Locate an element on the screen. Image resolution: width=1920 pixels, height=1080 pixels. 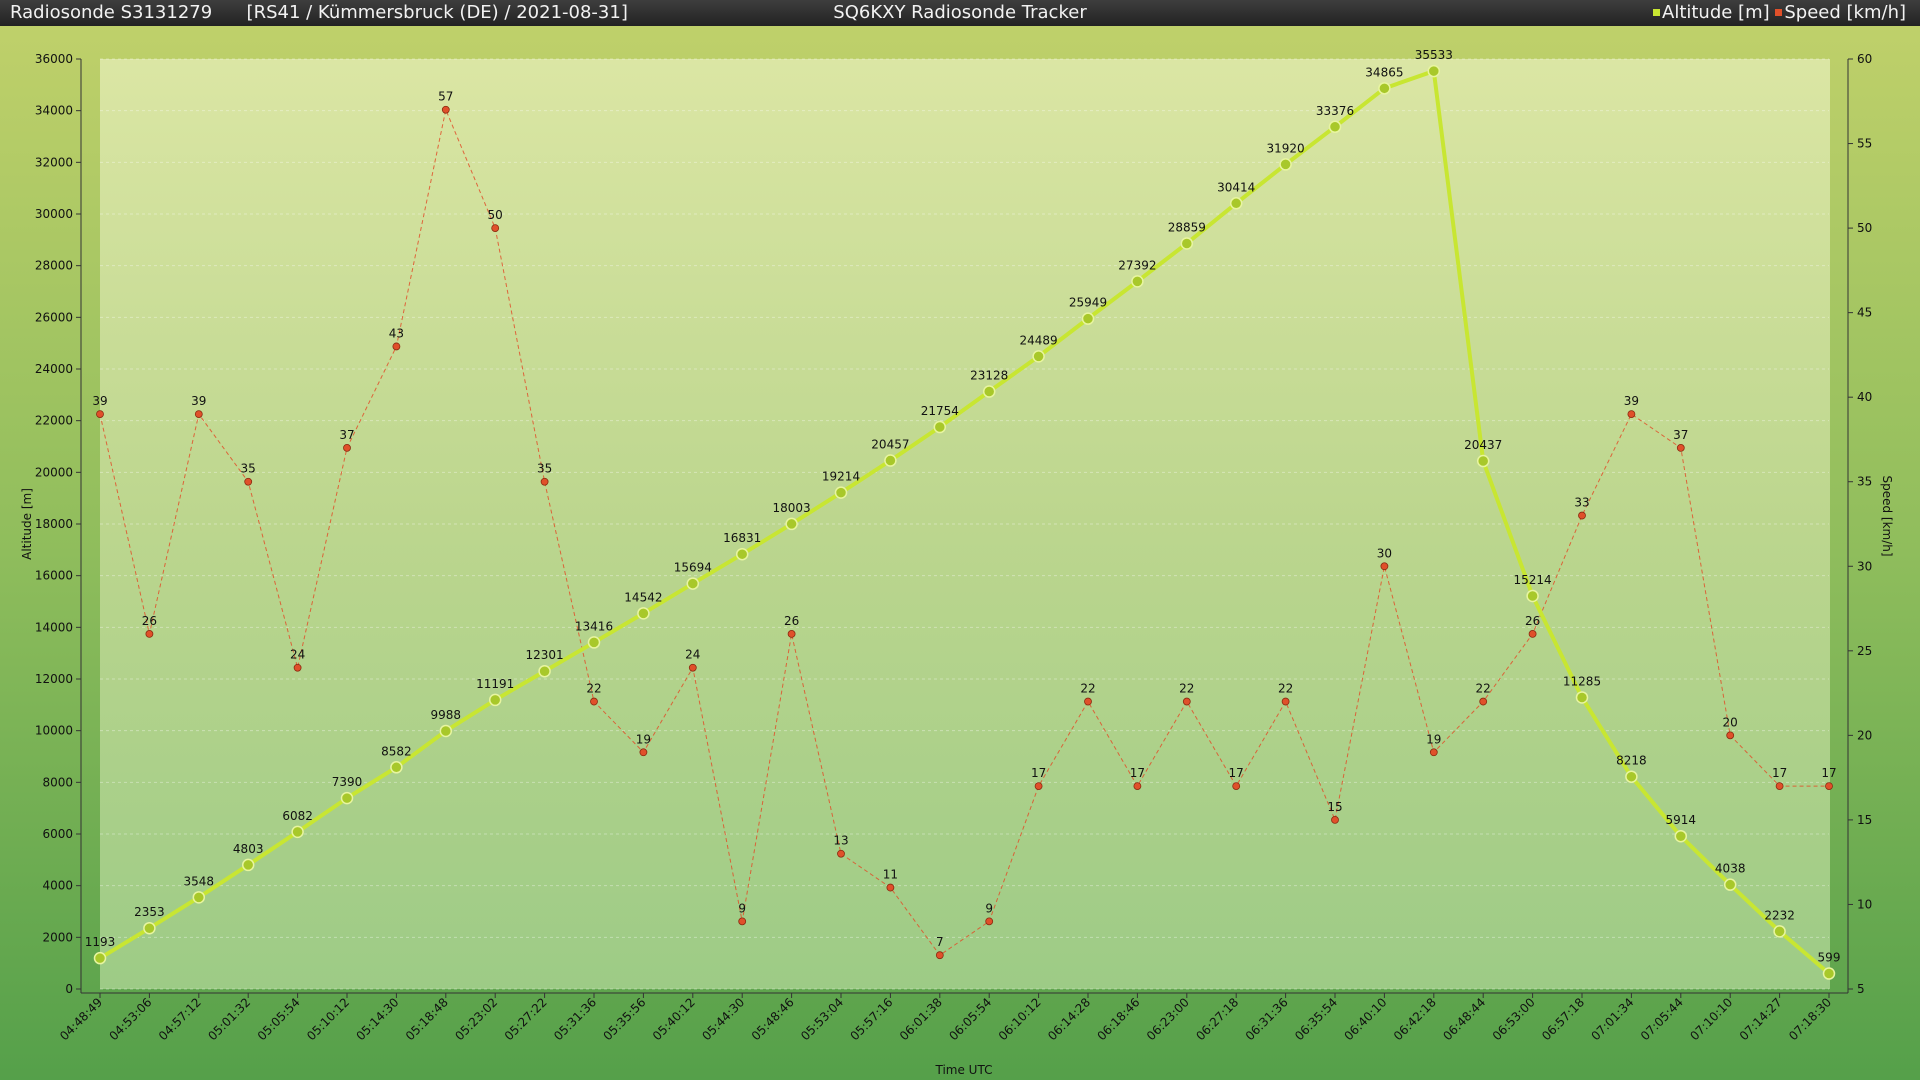
speed-data-label: 43 is located at coordinates (396, 333).